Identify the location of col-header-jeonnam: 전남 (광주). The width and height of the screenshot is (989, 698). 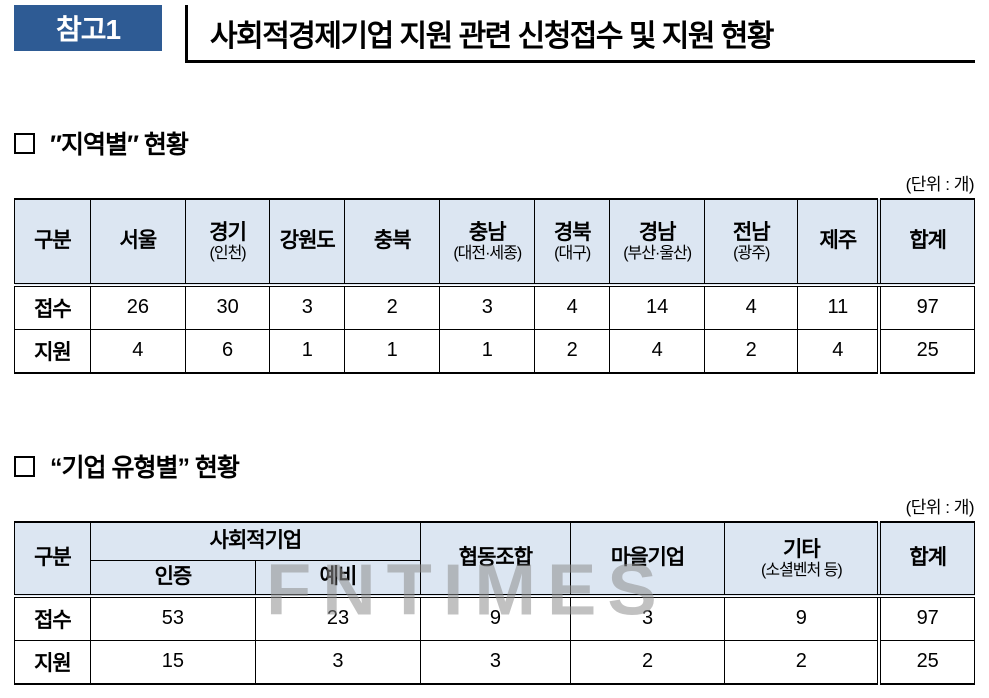
(751, 242).